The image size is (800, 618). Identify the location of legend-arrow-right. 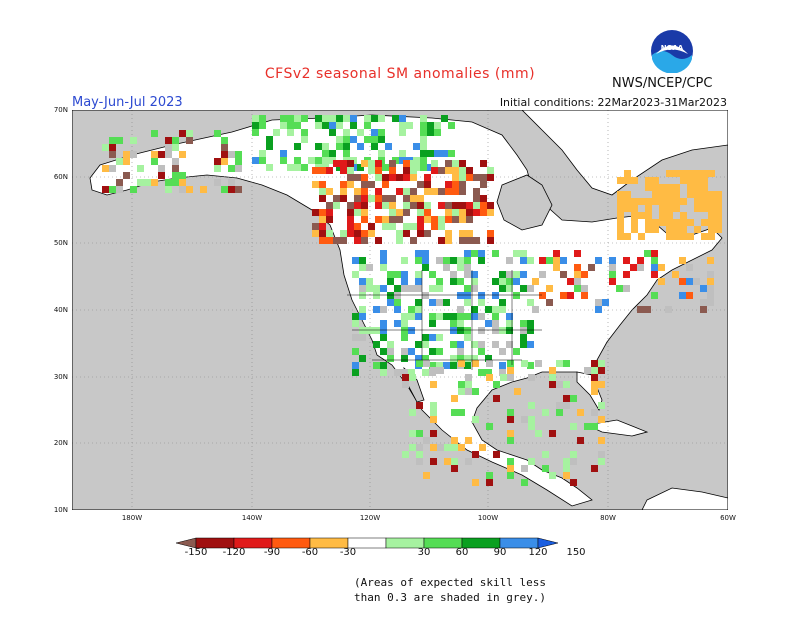
(548, 543).